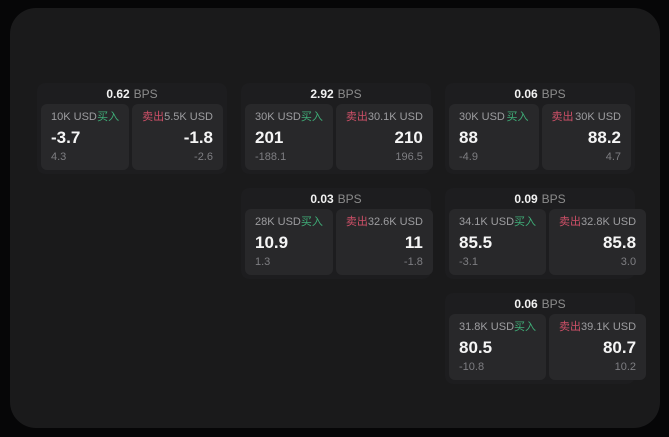 The height and width of the screenshot is (437, 669). What do you see at coordinates (468, 137) in the screenshot?
I see `buy-price: 88` at bounding box center [468, 137].